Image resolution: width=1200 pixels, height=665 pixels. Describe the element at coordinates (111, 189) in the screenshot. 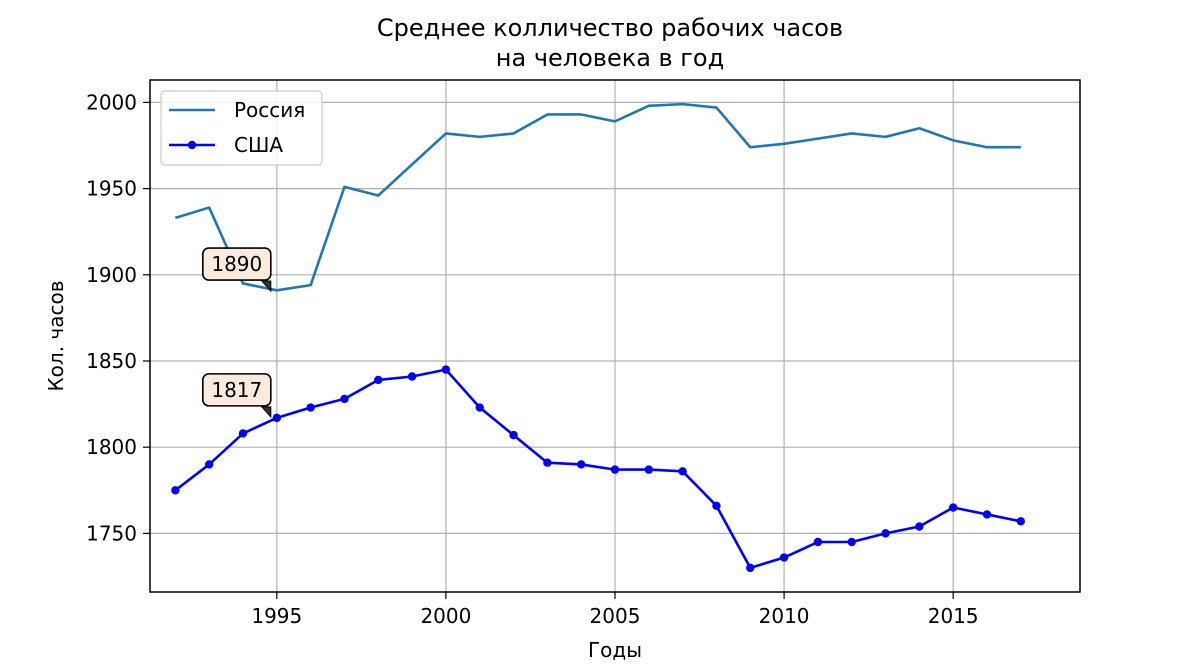

I see `y-tick-label: 1950` at that location.